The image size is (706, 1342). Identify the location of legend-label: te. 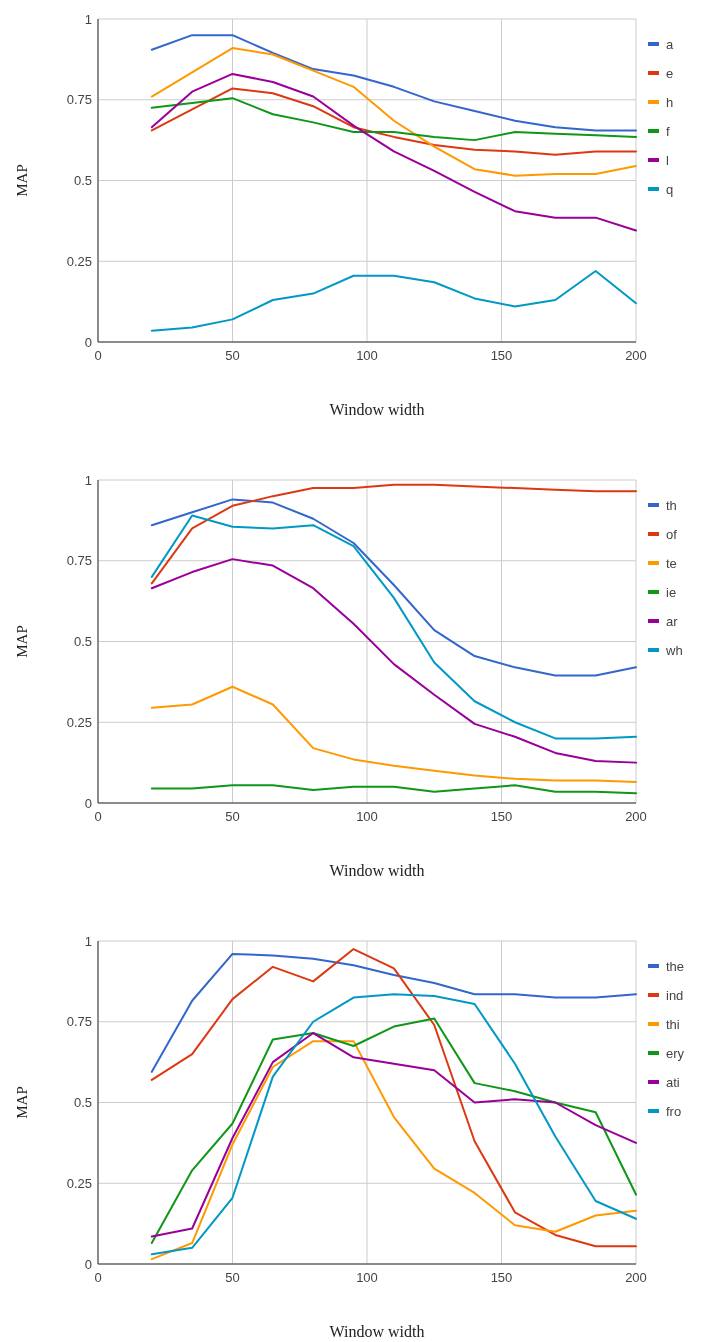
(671, 563).